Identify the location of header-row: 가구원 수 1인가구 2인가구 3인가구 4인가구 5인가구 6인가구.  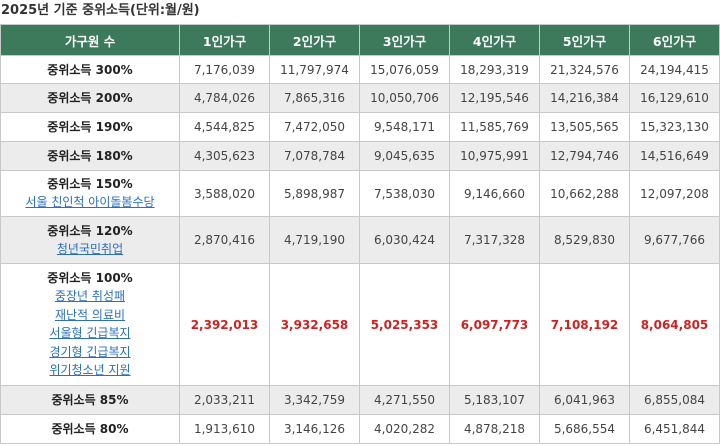
(360, 40).